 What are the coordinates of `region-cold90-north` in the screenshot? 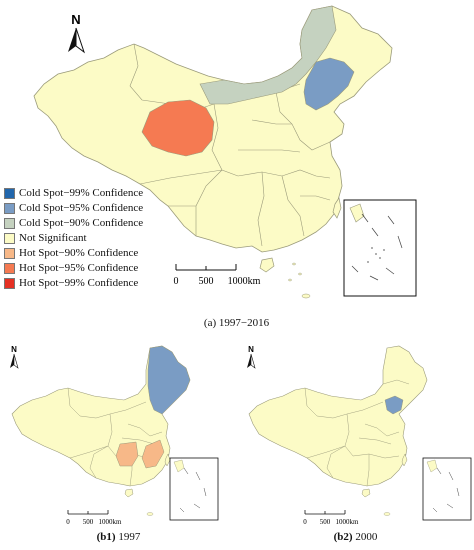 It's located at (268, 55).